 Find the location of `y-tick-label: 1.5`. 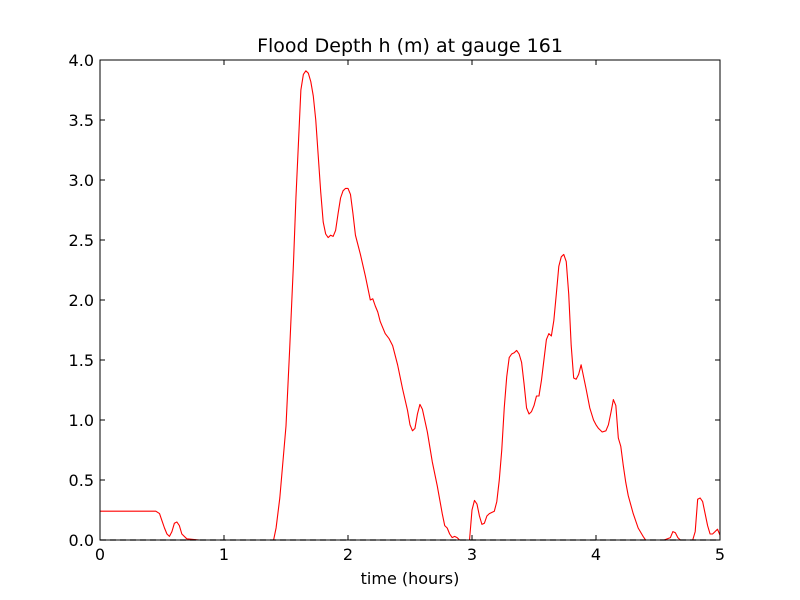

y-tick-label: 1.5 is located at coordinates (81, 360).